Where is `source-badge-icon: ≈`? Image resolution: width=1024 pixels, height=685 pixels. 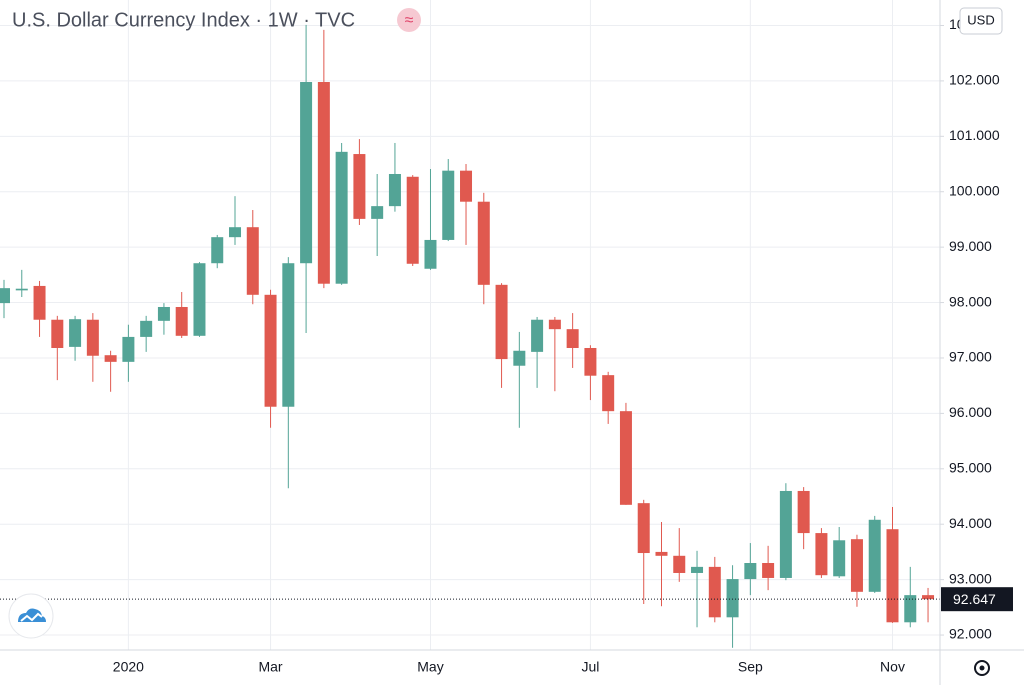 source-badge-icon: ≈ is located at coordinates (409, 20).